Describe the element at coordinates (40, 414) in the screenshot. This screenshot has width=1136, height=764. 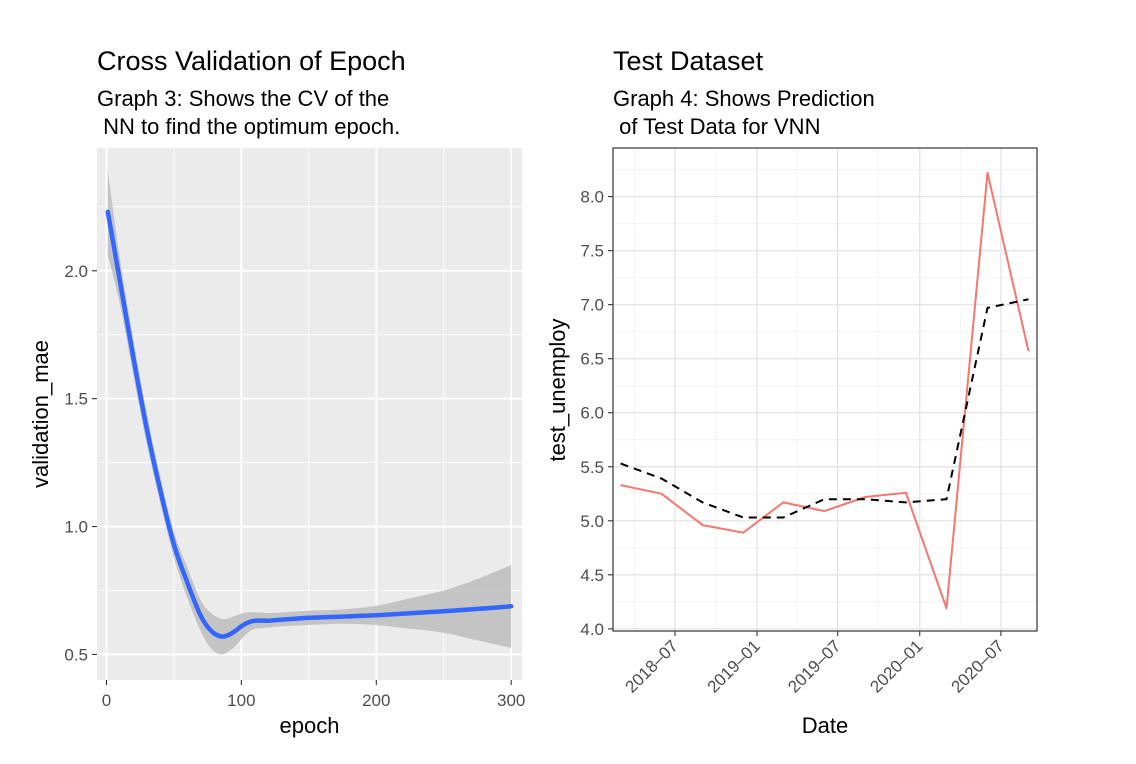
I see `cv-chart-y-axis-label: validation_mae` at that location.